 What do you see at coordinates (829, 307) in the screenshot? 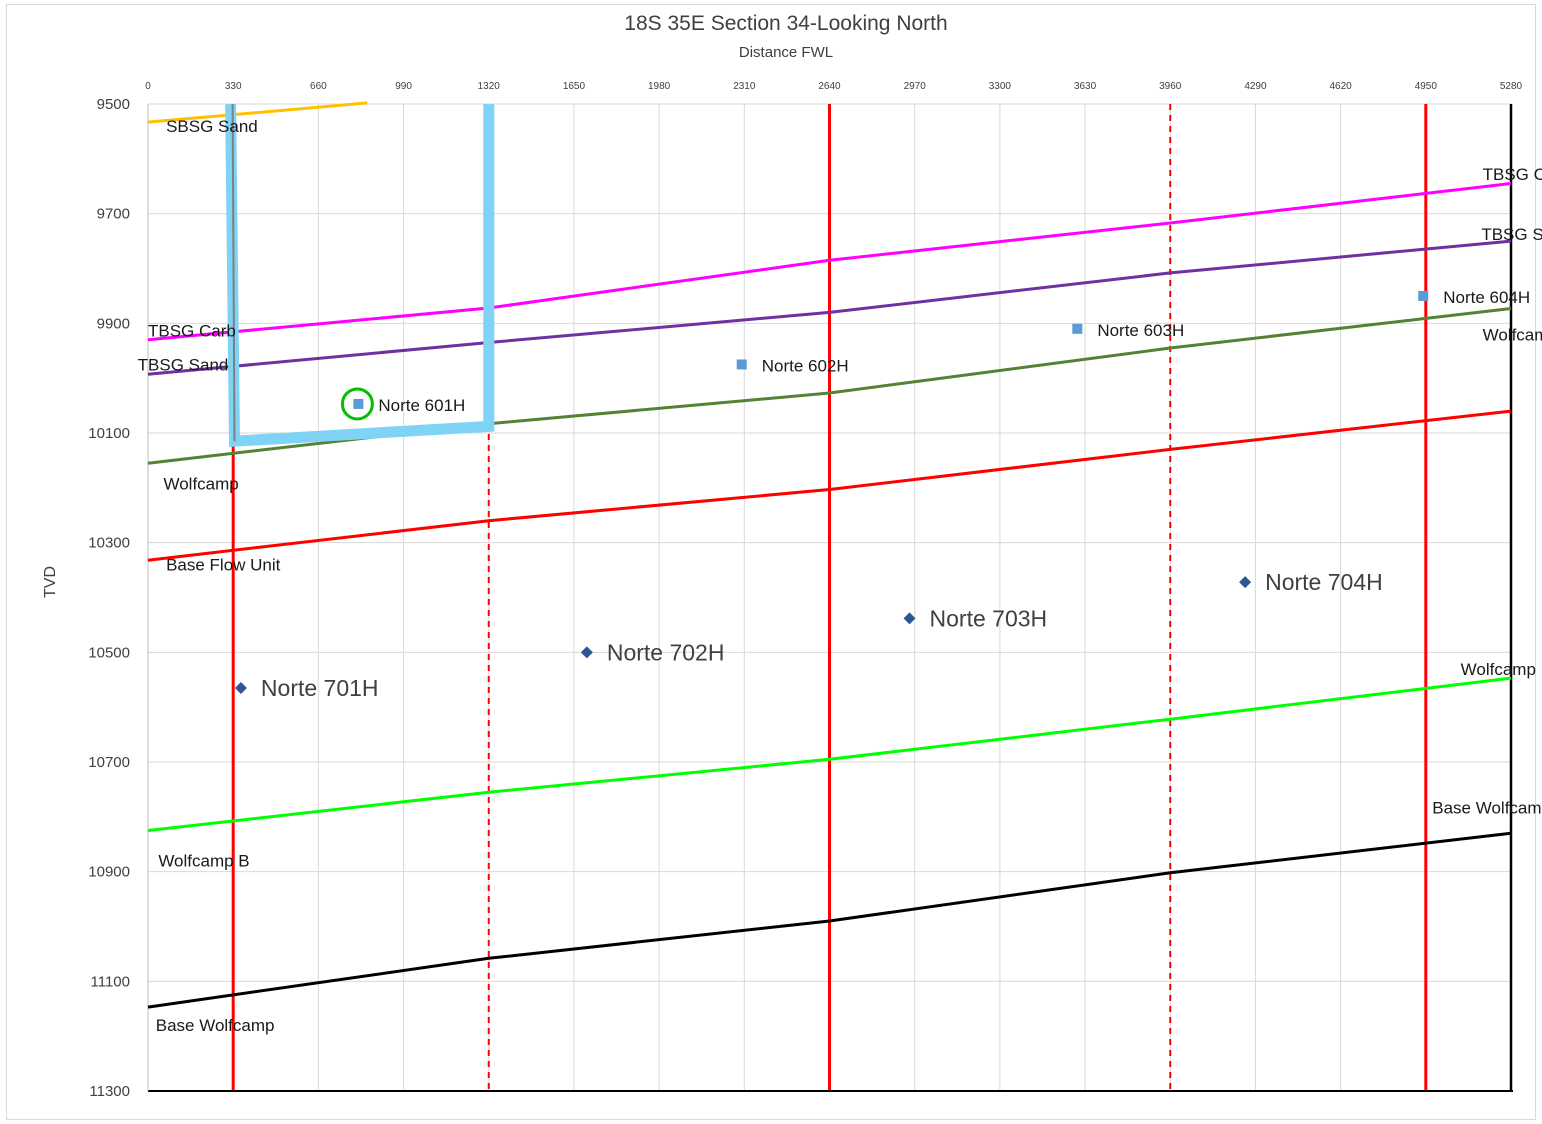
I see `horizon-line-tbsg-sand` at bounding box center [829, 307].